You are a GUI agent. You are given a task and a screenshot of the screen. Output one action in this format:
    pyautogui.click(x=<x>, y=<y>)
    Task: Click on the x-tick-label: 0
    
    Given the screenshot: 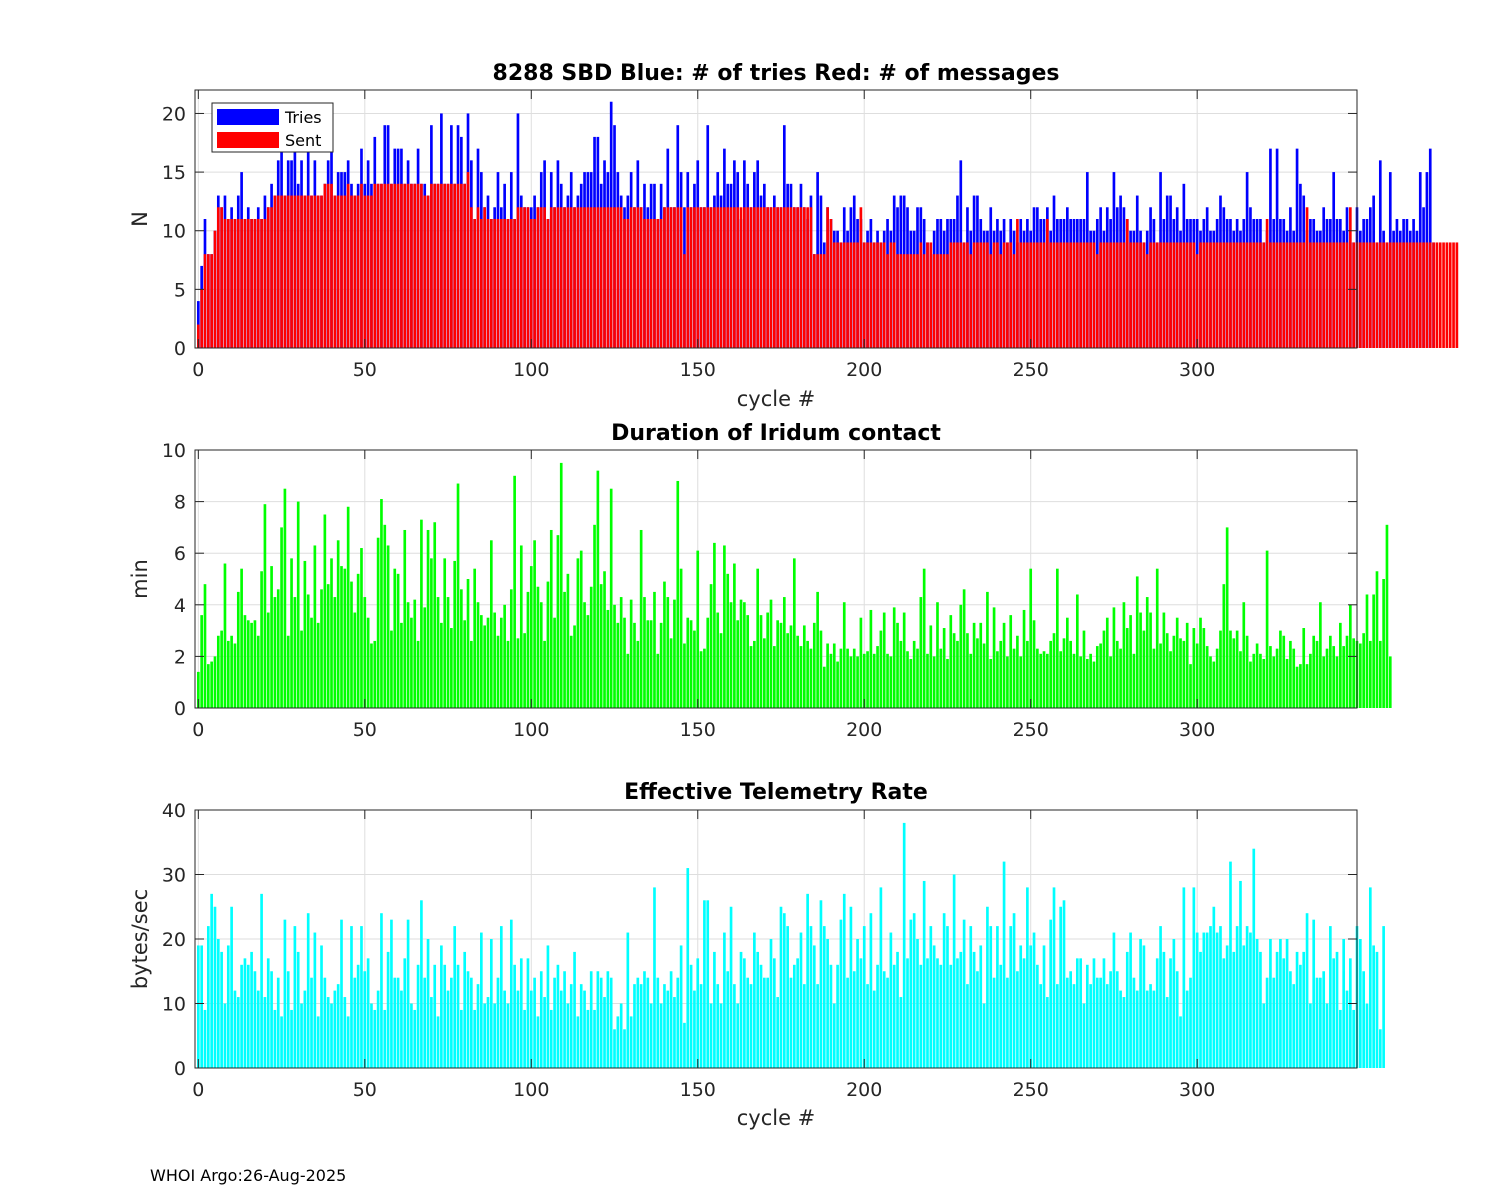 What is the action you would take?
    pyautogui.click(x=198, y=730)
    